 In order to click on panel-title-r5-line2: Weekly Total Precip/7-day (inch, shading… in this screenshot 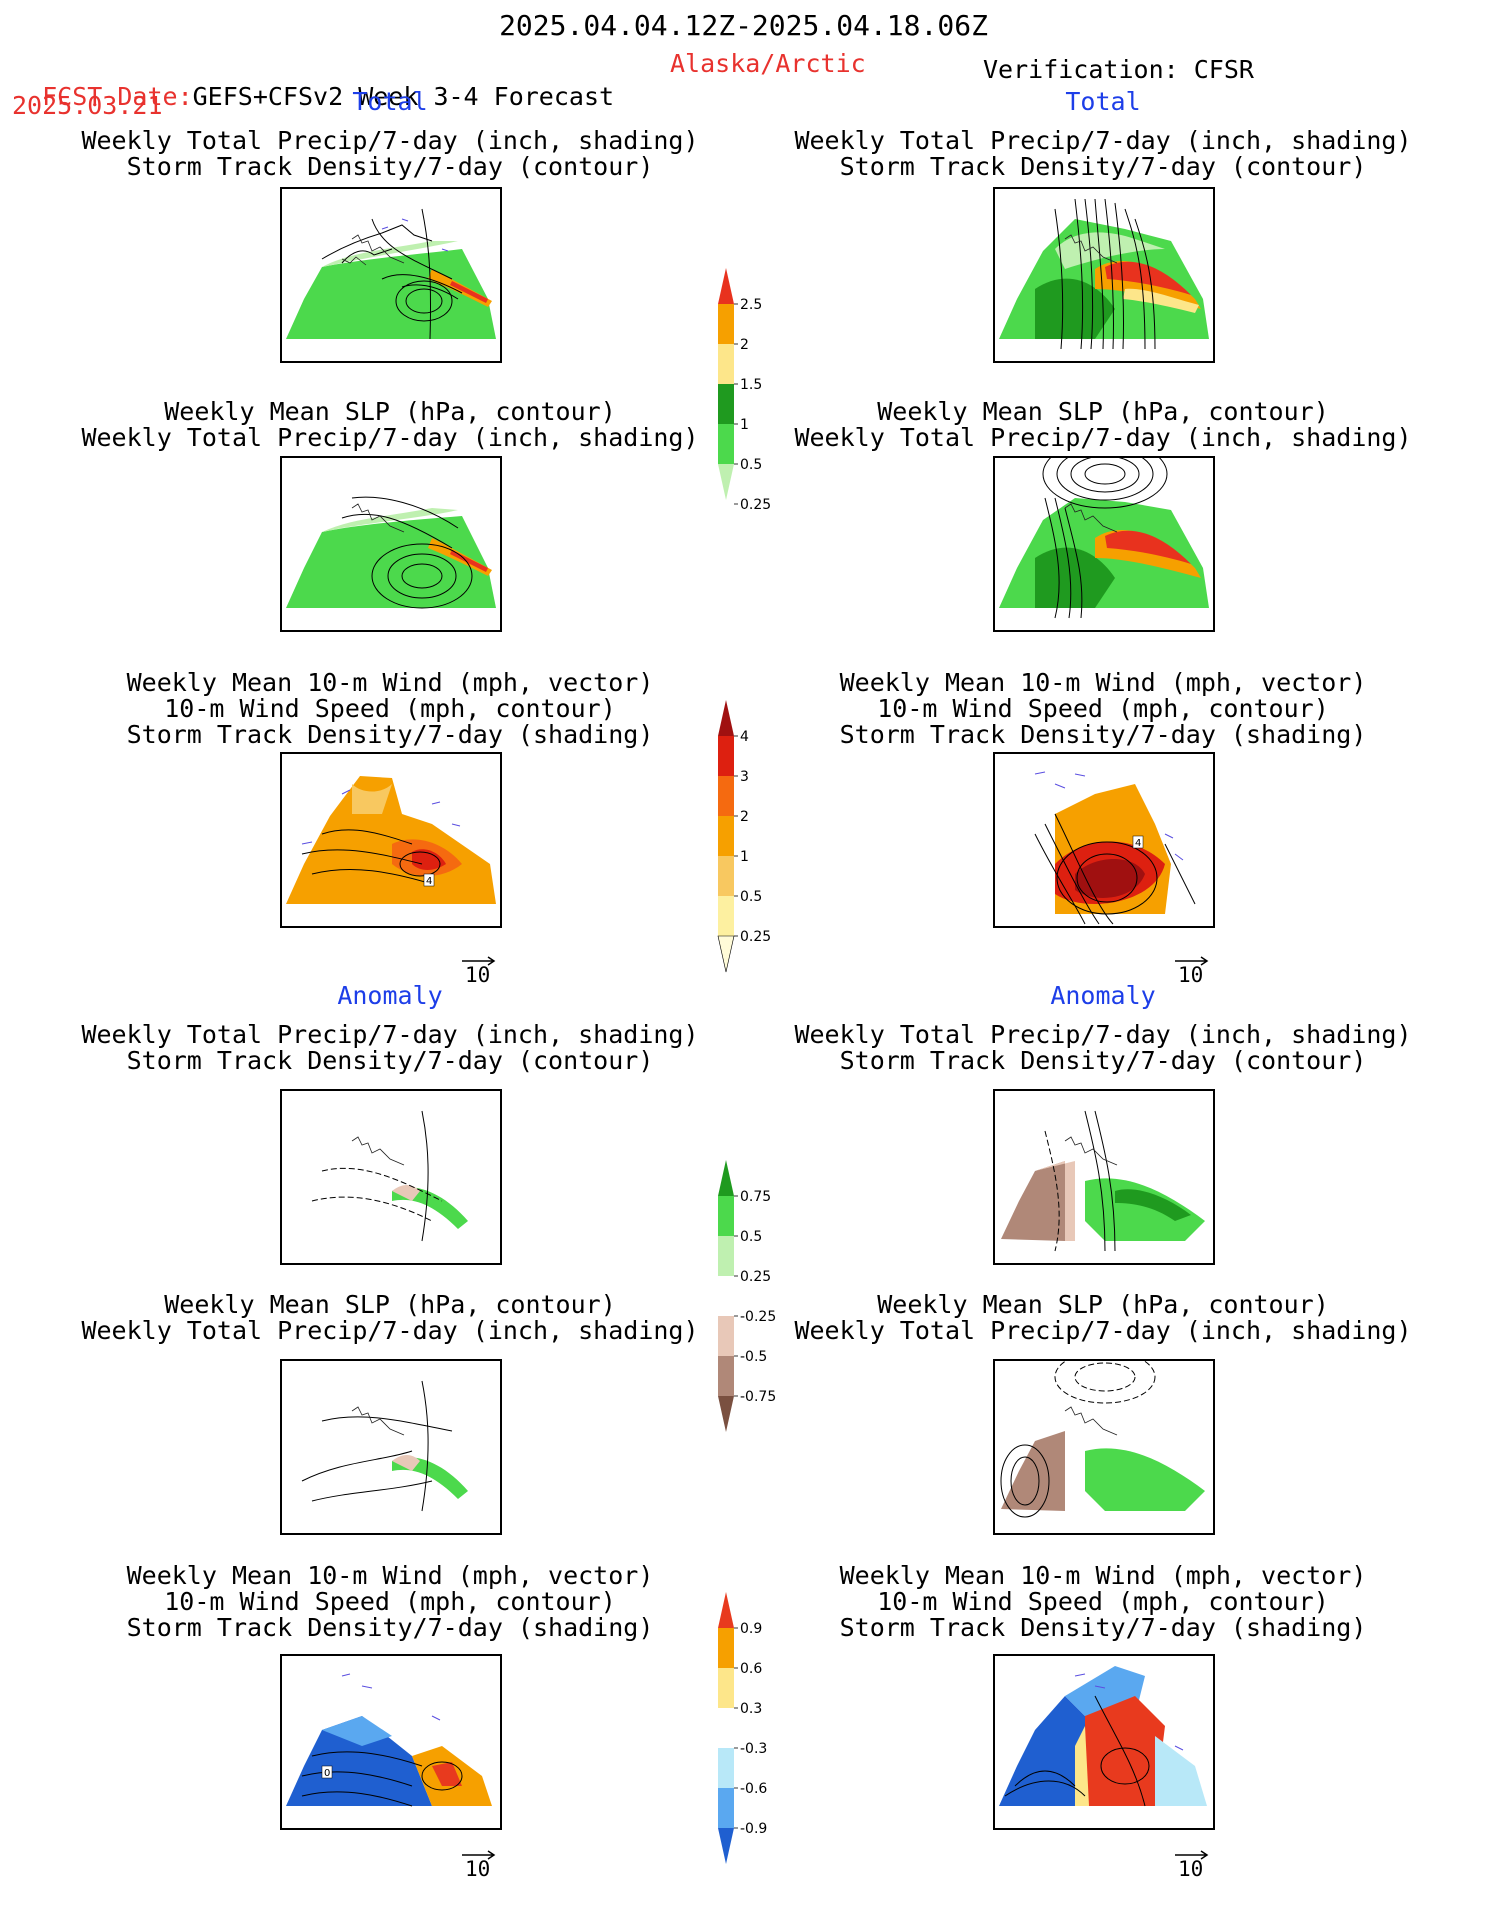, I will do `click(1103, 1330)`.